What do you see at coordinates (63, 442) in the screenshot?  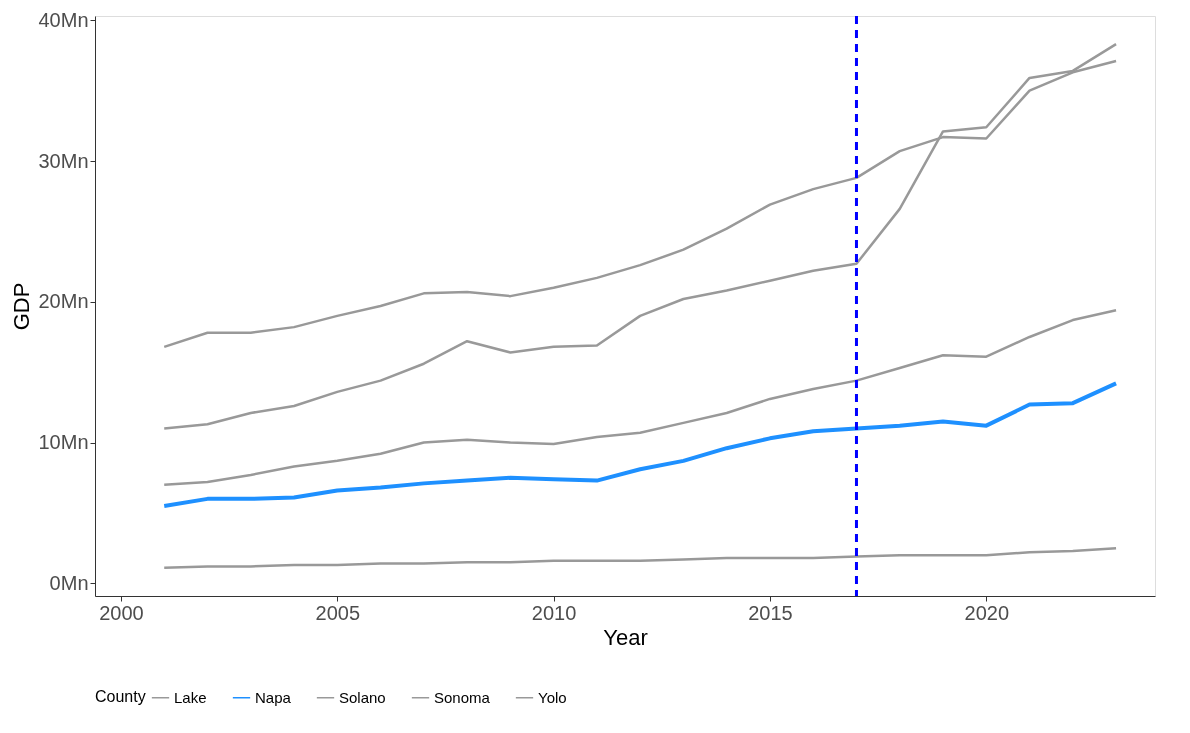 I see `y-tick-label: 10Mn` at bounding box center [63, 442].